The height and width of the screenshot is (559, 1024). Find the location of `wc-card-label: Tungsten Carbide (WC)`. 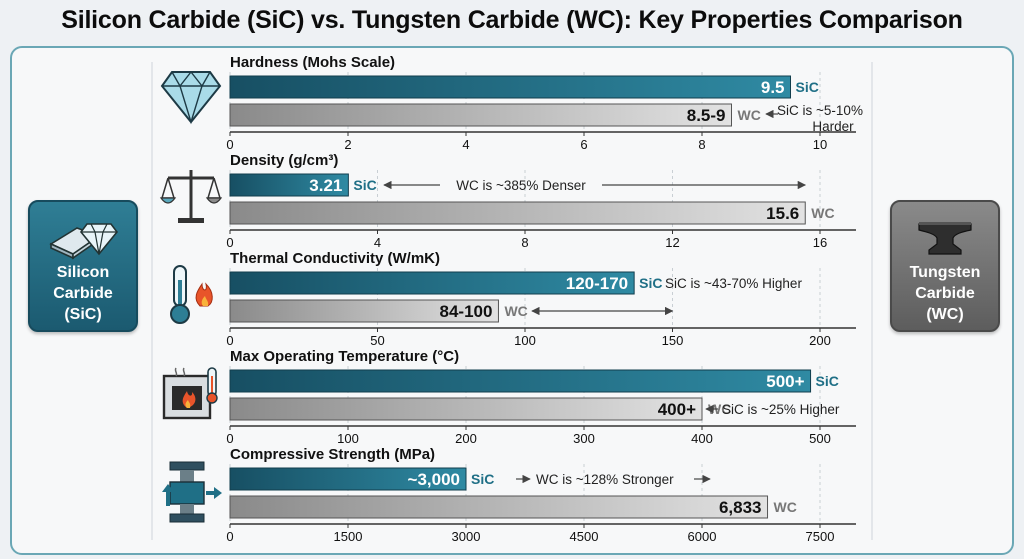

wc-card-label: Tungsten Carbide (WC) is located at coordinates (945, 293).